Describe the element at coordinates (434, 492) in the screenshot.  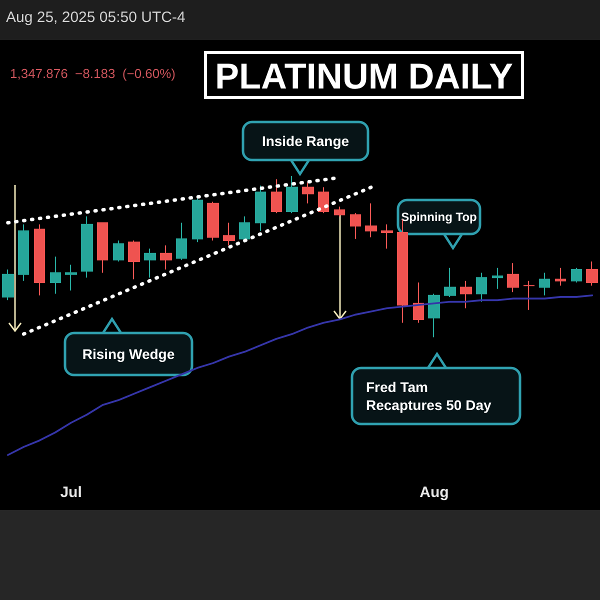
I see `x-tick-label: Aug` at that location.